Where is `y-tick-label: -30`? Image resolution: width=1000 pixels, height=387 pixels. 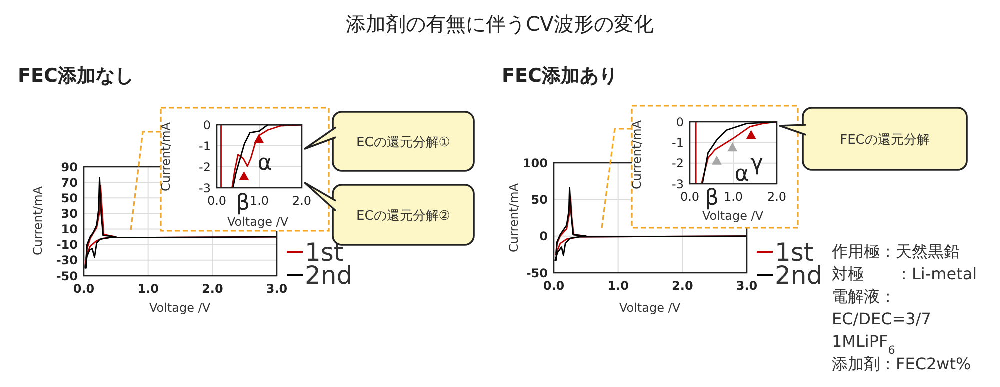 y-tick-label: -30 is located at coordinates (67, 261).